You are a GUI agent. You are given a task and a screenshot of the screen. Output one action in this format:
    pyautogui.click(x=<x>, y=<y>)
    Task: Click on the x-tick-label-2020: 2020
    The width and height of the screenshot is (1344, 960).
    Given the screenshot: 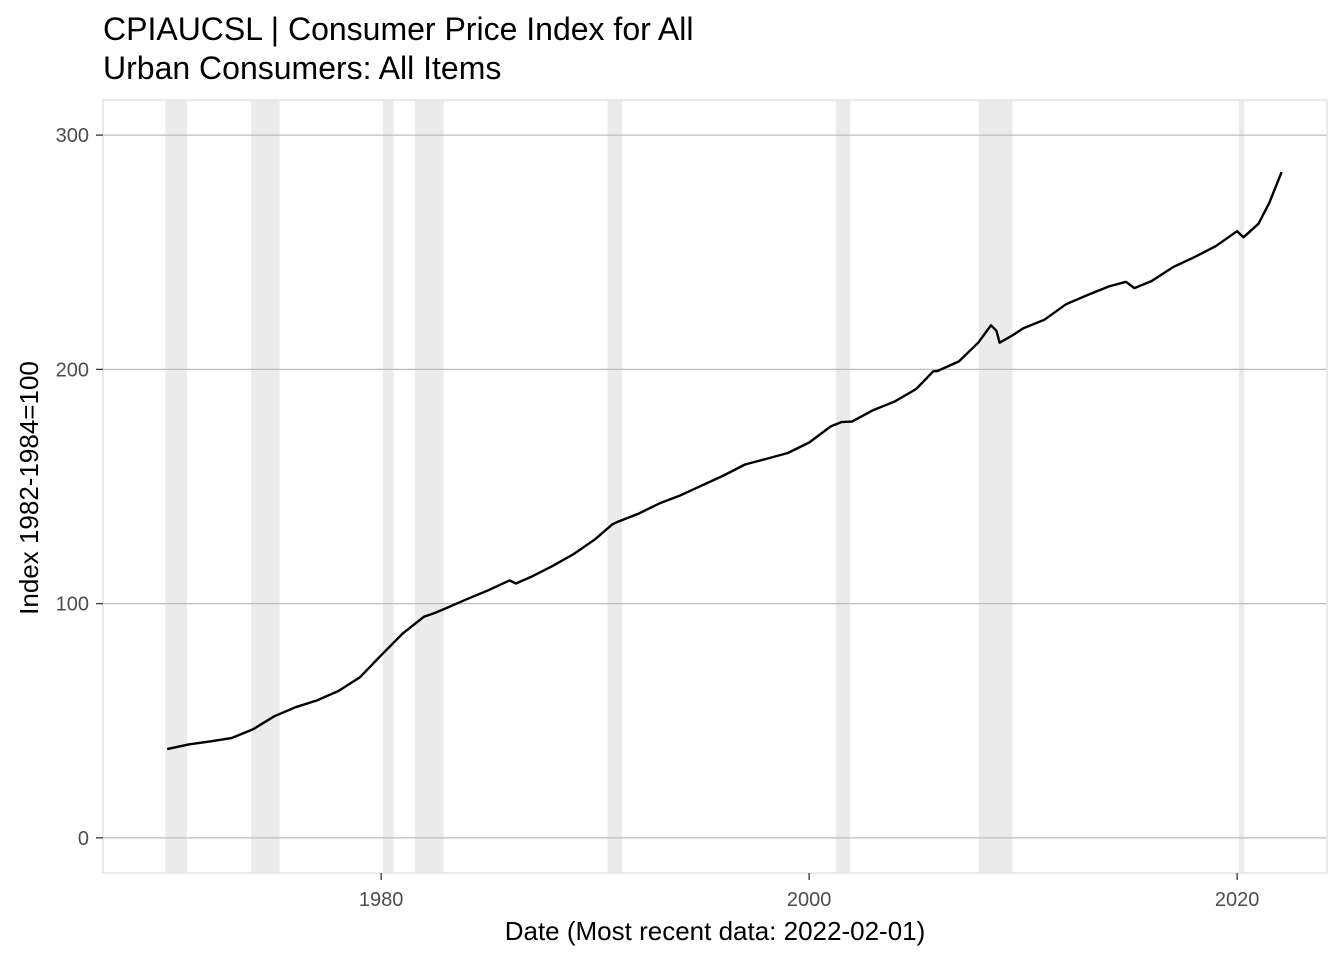 What is the action you would take?
    pyautogui.click(x=1237, y=900)
    